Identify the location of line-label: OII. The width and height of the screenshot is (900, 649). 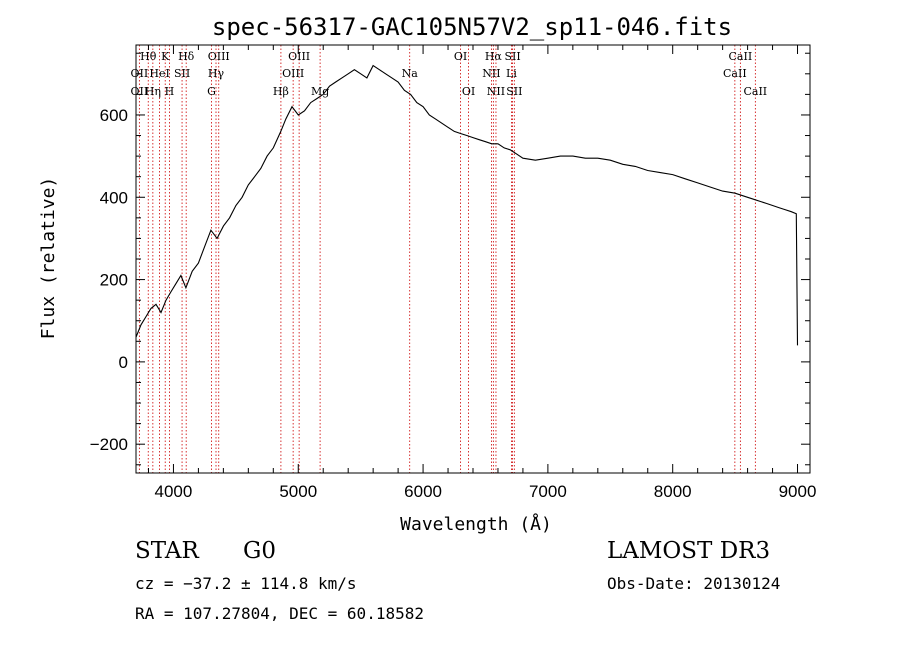
(140, 91).